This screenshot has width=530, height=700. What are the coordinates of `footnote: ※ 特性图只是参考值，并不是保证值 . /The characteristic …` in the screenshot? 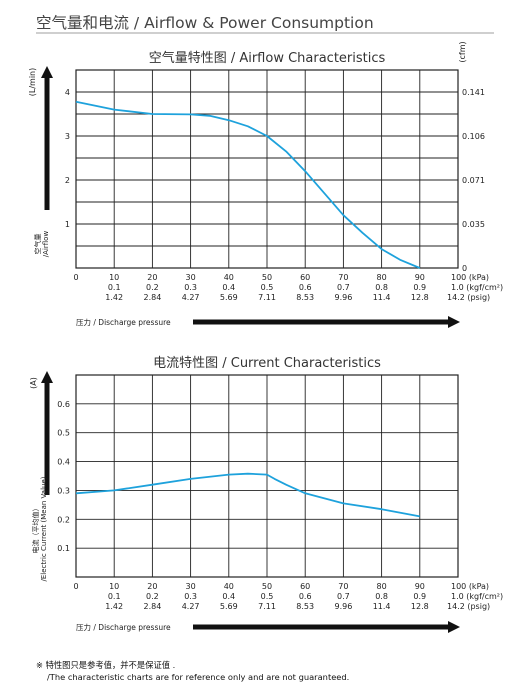 It's located at (192, 671).